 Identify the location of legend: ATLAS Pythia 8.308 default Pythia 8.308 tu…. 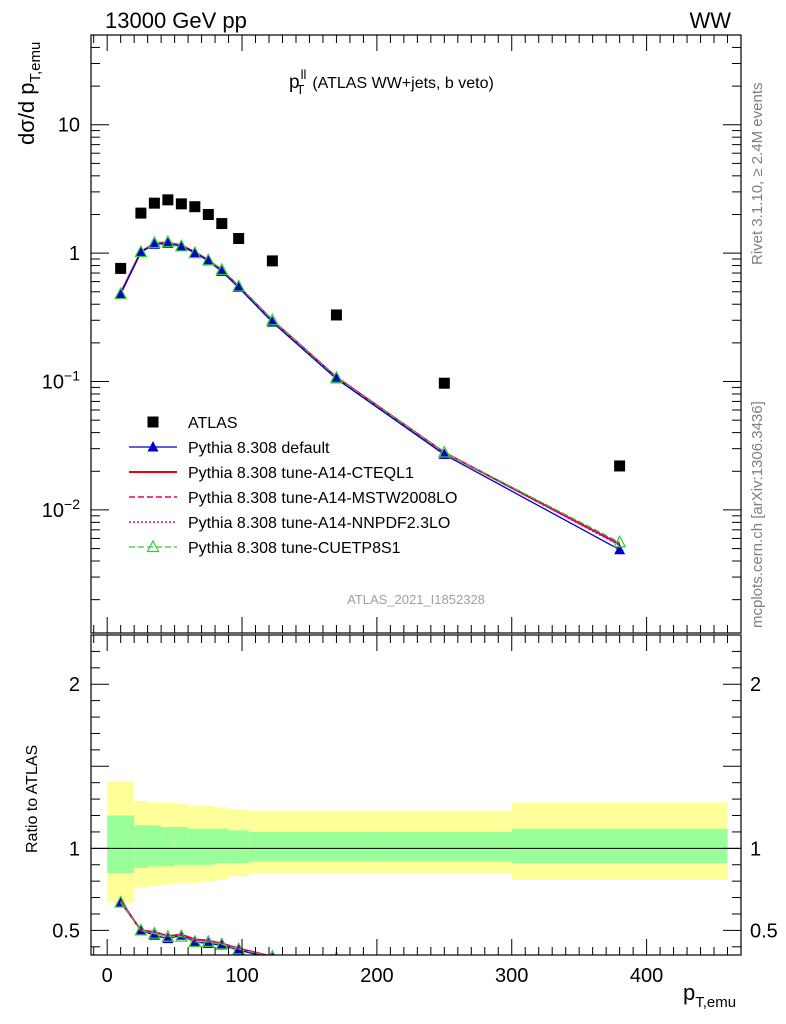
(293, 486).